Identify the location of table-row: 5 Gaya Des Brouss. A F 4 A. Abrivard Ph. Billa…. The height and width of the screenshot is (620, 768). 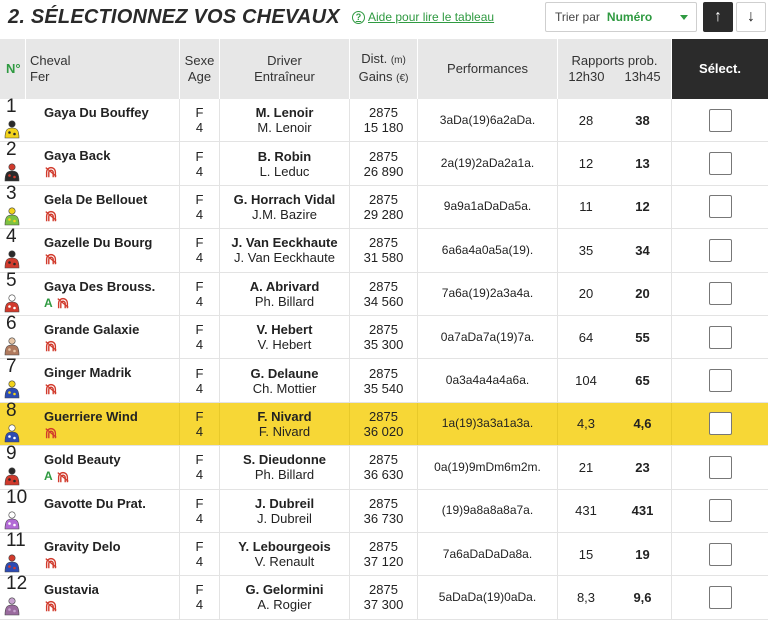
(384, 293).